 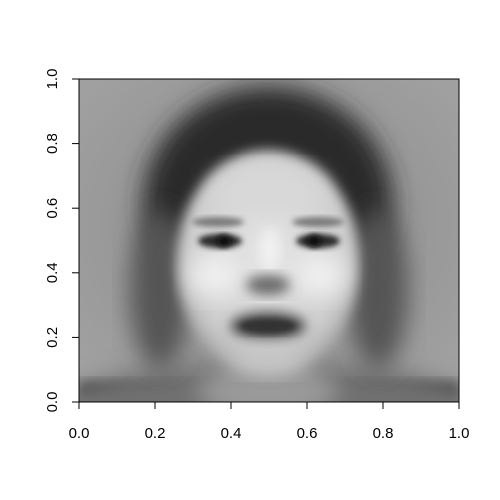 I want to click on x-tick-label: 0.4, so click(x=231, y=433).